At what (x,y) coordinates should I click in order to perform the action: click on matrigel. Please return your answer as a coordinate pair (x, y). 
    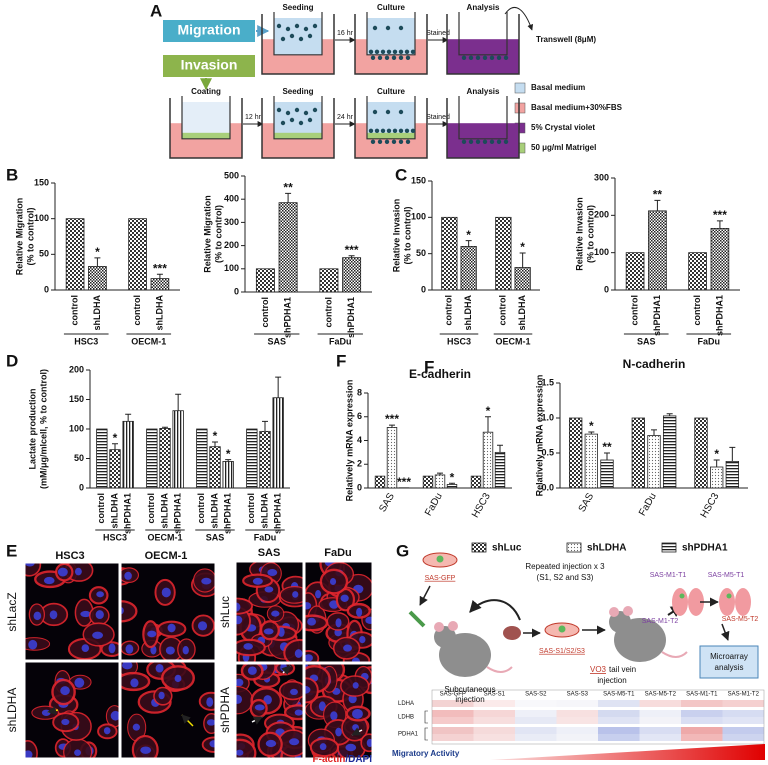
    Looking at the image, I should click on (206, 136).